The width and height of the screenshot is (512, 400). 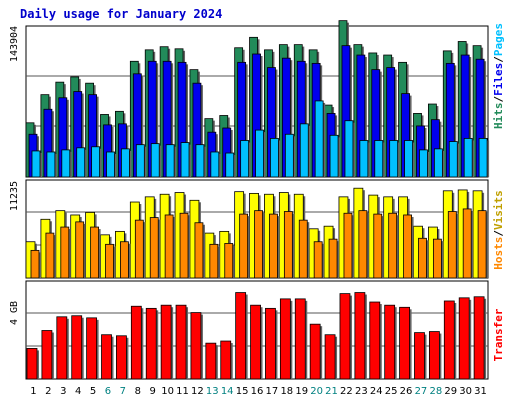 I want to click on day-label: 8, so click(x=138, y=391).